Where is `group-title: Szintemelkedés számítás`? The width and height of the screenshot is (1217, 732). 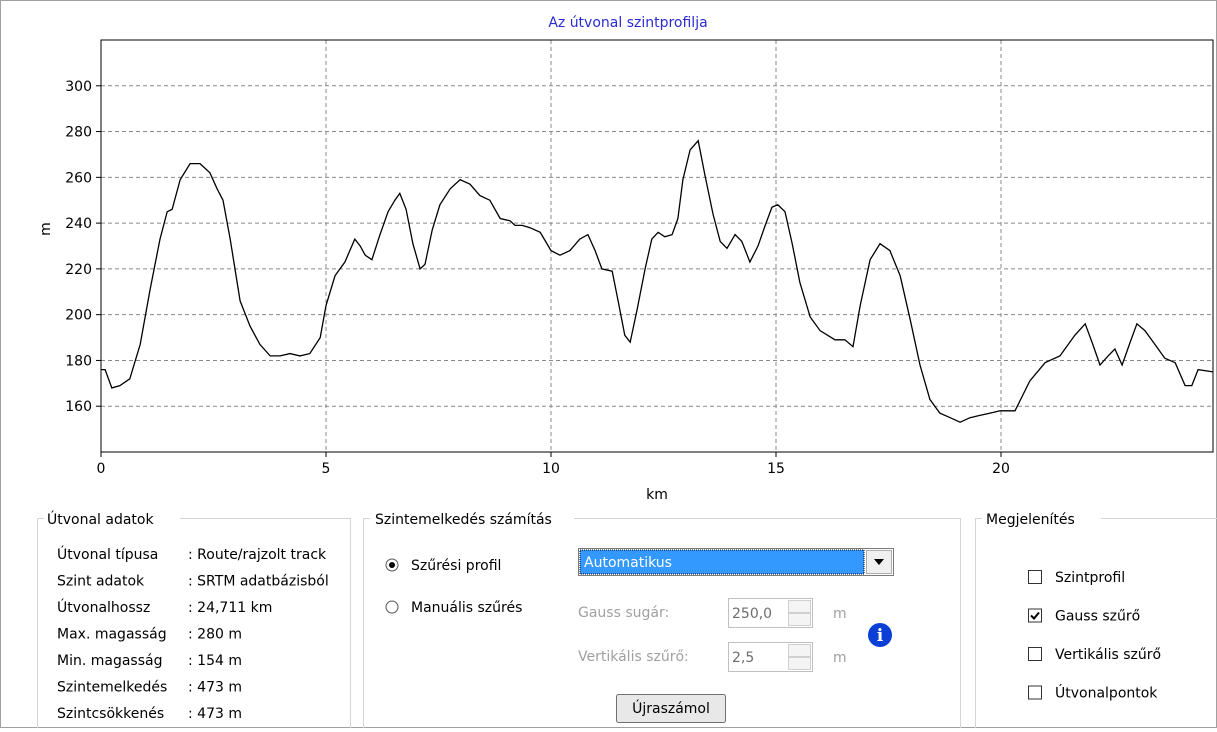
group-title: Szintemelkedés számítás is located at coordinates (463, 520).